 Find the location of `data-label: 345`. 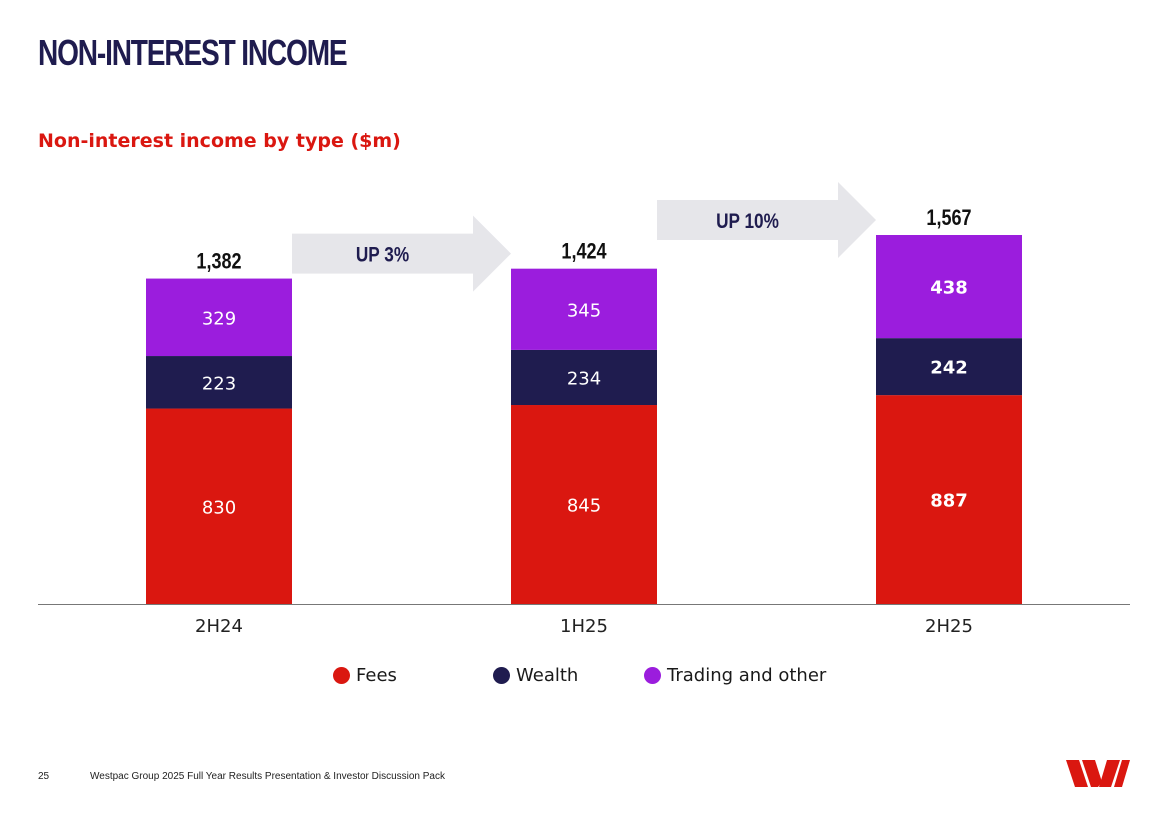

data-label: 345 is located at coordinates (584, 310).